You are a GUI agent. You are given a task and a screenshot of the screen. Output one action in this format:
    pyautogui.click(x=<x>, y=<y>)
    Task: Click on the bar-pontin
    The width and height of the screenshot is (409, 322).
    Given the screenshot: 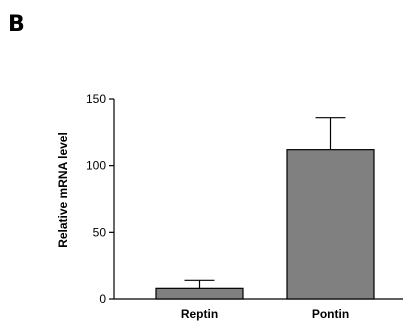 What is the action you would take?
    pyautogui.click(x=330, y=224)
    